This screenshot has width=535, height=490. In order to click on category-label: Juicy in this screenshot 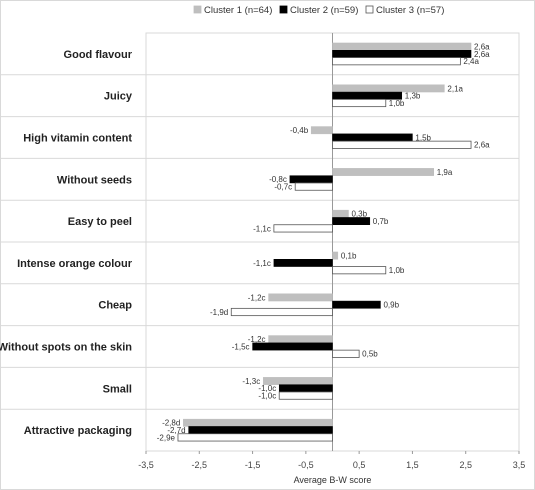, I will do `click(118, 97)`.